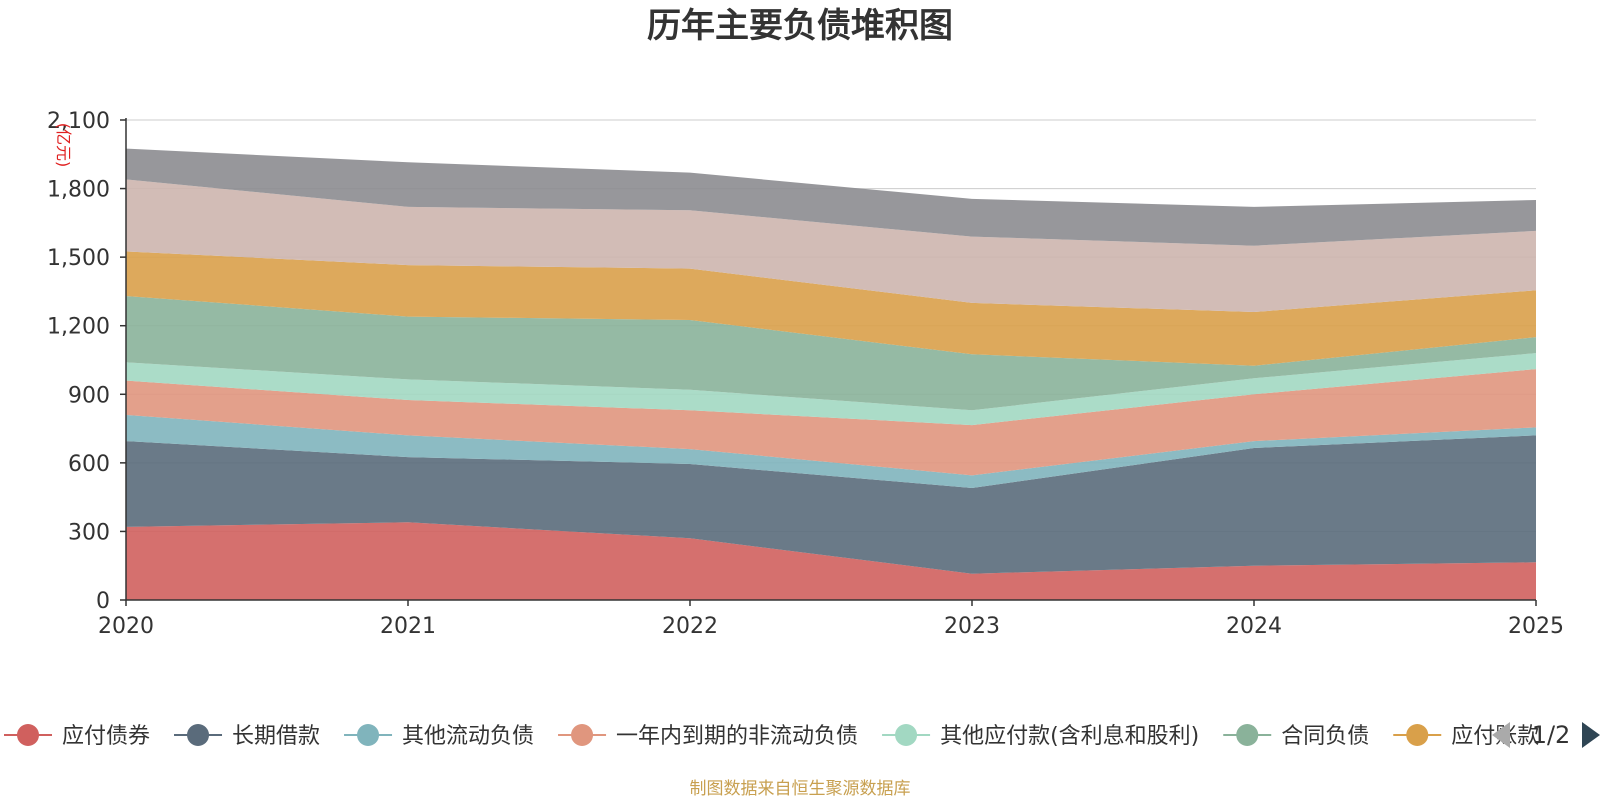 This screenshot has width=1600, height=800. Describe the element at coordinates (89, 395) in the screenshot. I see `y-tick-label: 900` at that location.